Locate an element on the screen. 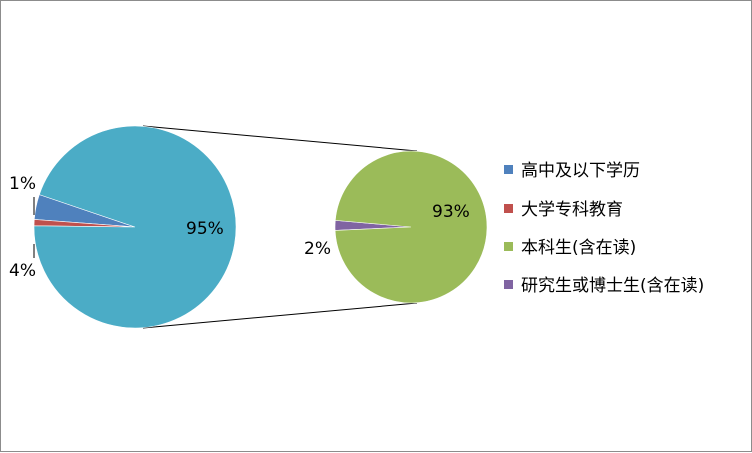  main-pie is located at coordinates (135, 227).